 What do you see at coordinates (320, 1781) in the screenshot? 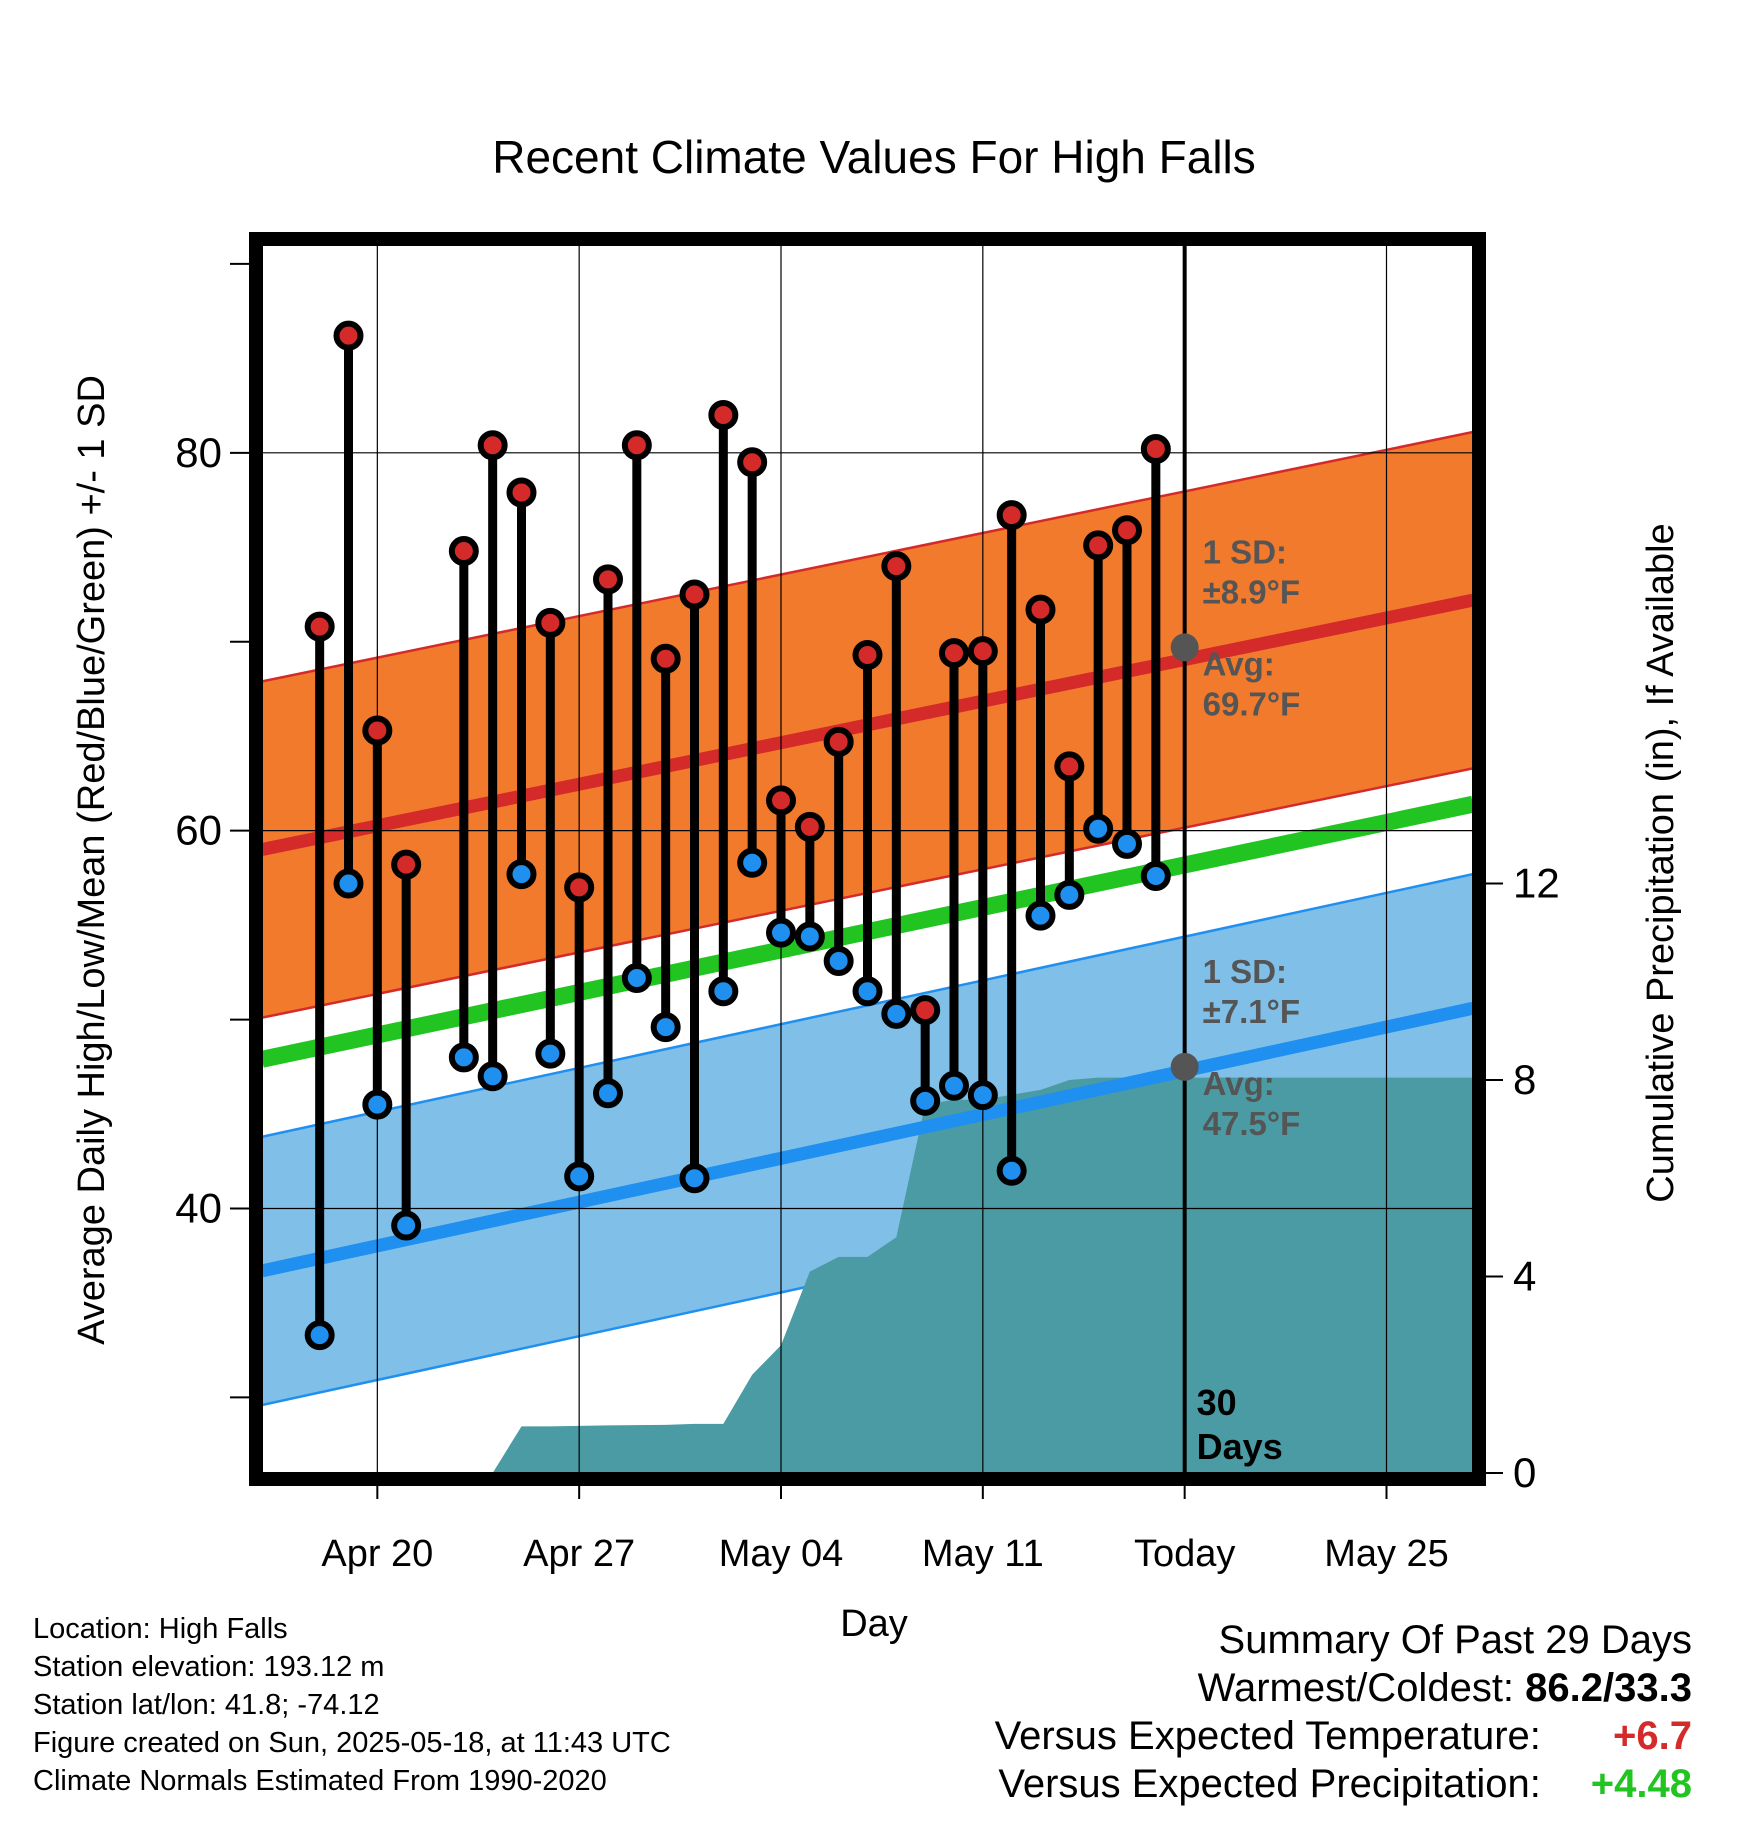
I see `info-normals: Climate Normals Estimated From 1990-2020` at bounding box center [320, 1781].